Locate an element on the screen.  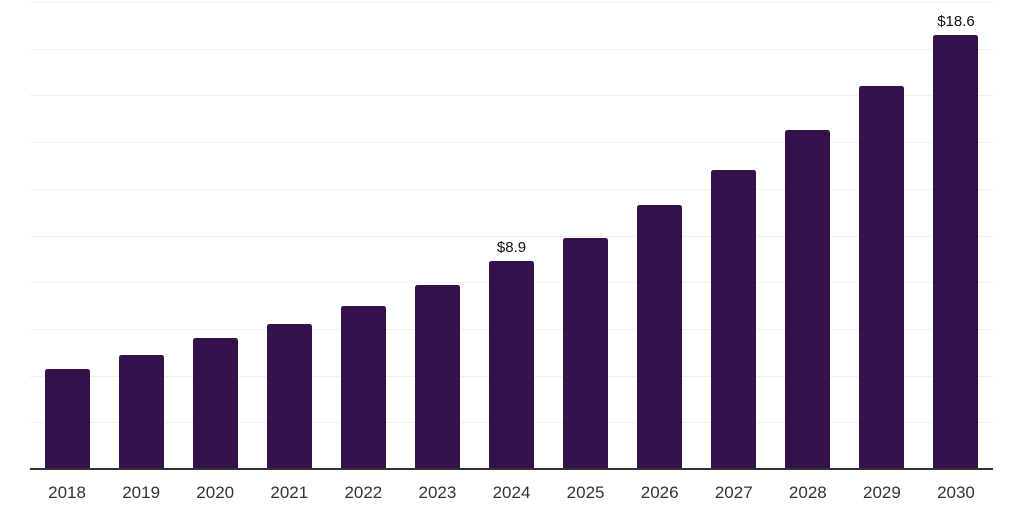
bar-2029 is located at coordinates (882, 277).